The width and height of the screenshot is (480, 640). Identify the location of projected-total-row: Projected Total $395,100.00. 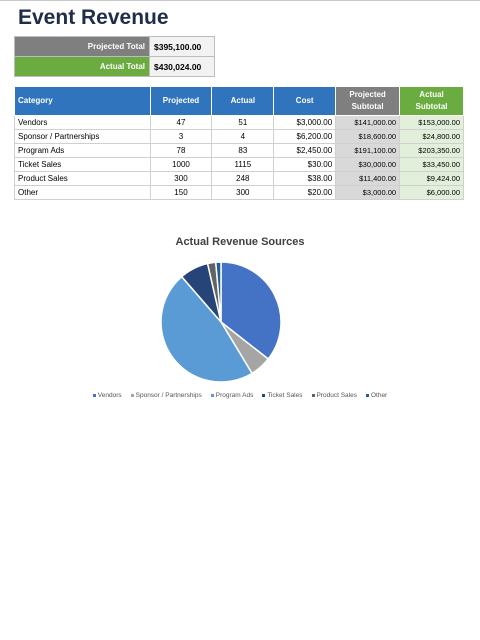
(114, 46).